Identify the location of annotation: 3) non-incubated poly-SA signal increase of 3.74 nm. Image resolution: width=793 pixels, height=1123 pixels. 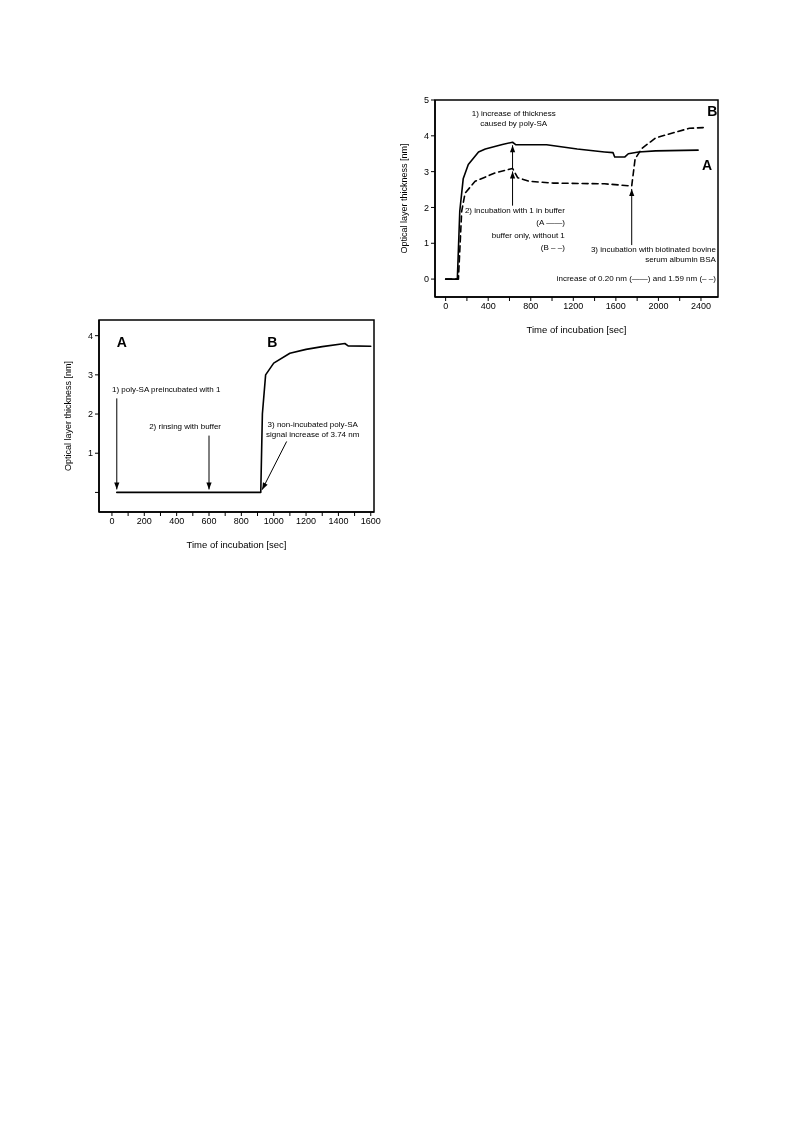
(313, 429).